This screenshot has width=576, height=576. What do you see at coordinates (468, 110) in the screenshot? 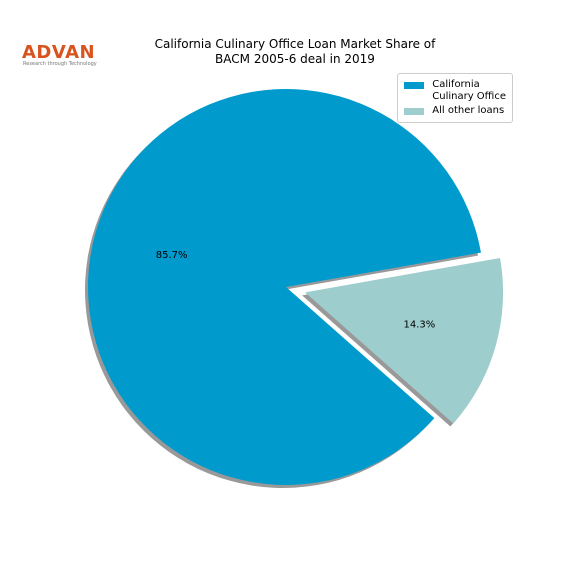
I see `legend-label: All other loans` at bounding box center [468, 110].